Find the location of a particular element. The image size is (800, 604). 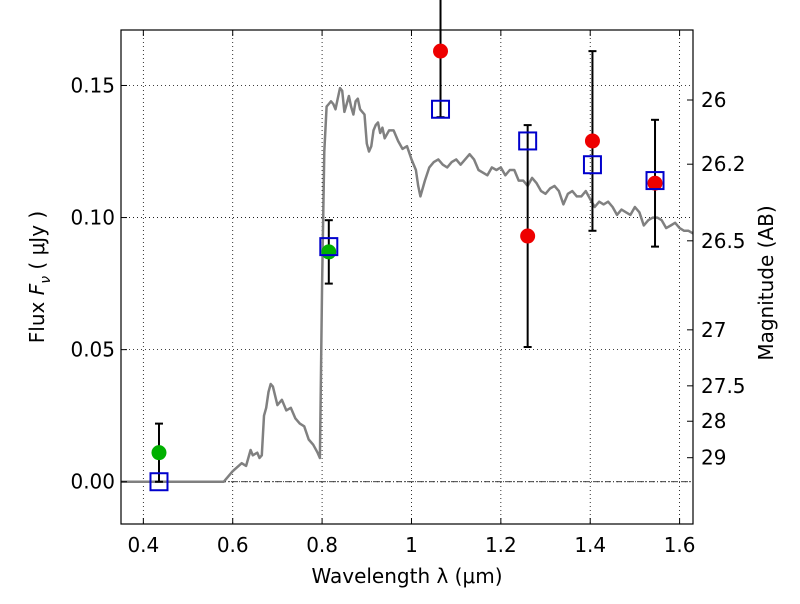

y-axis-label-prefix: Flux is located at coordinates (37, 319).